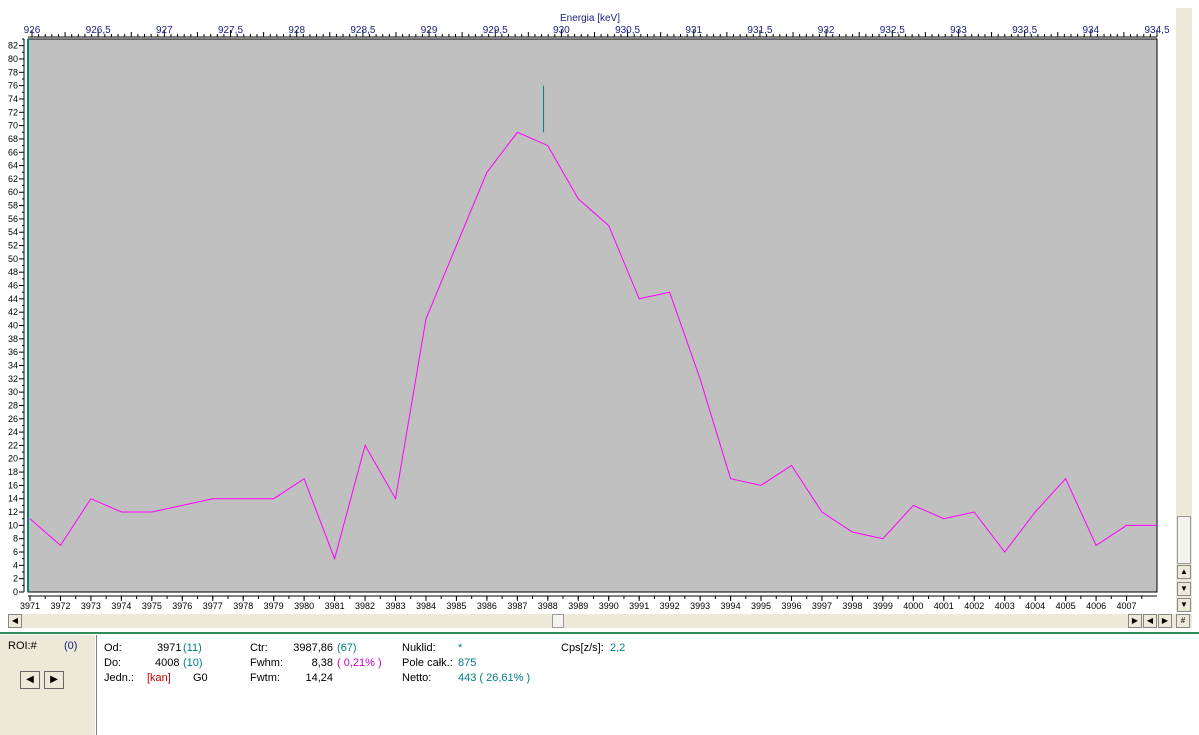  What do you see at coordinates (1184, 589) in the screenshot?
I see `scroll-down-button: ▼` at bounding box center [1184, 589].